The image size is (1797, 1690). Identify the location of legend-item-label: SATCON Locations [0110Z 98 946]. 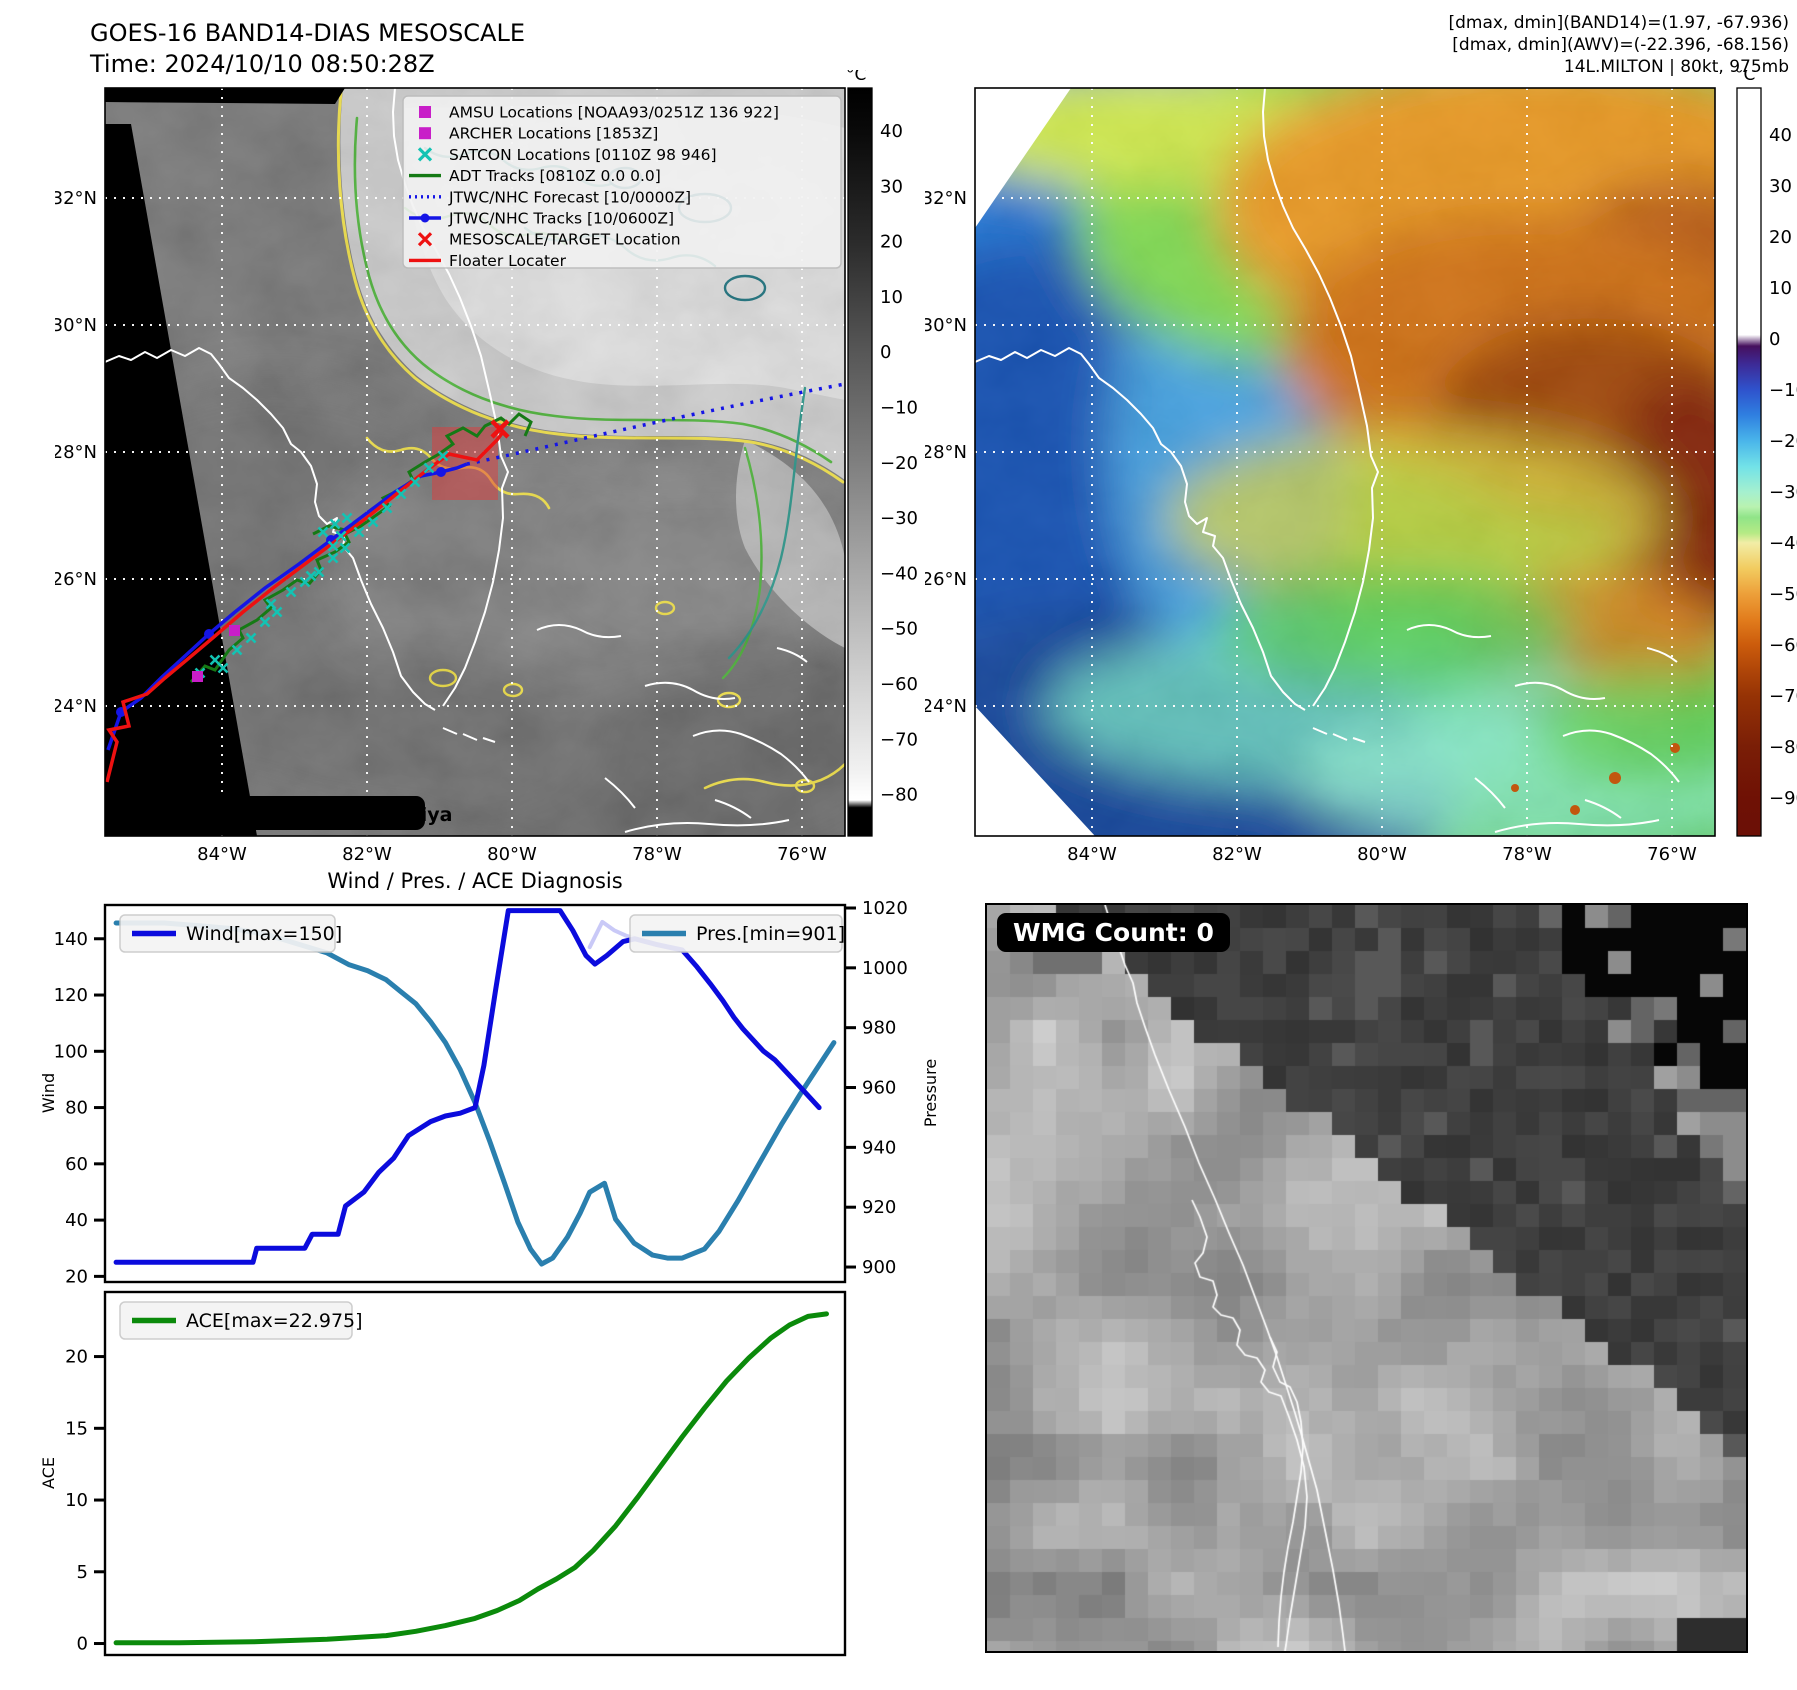
(583, 155).